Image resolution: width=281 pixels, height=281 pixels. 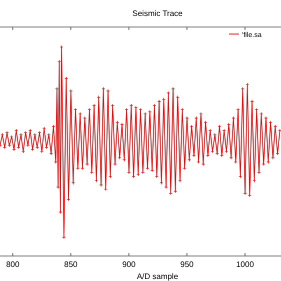 What do you see at coordinates (187, 264) in the screenshot?
I see `x-tick-label: 950` at bounding box center [187, 264].